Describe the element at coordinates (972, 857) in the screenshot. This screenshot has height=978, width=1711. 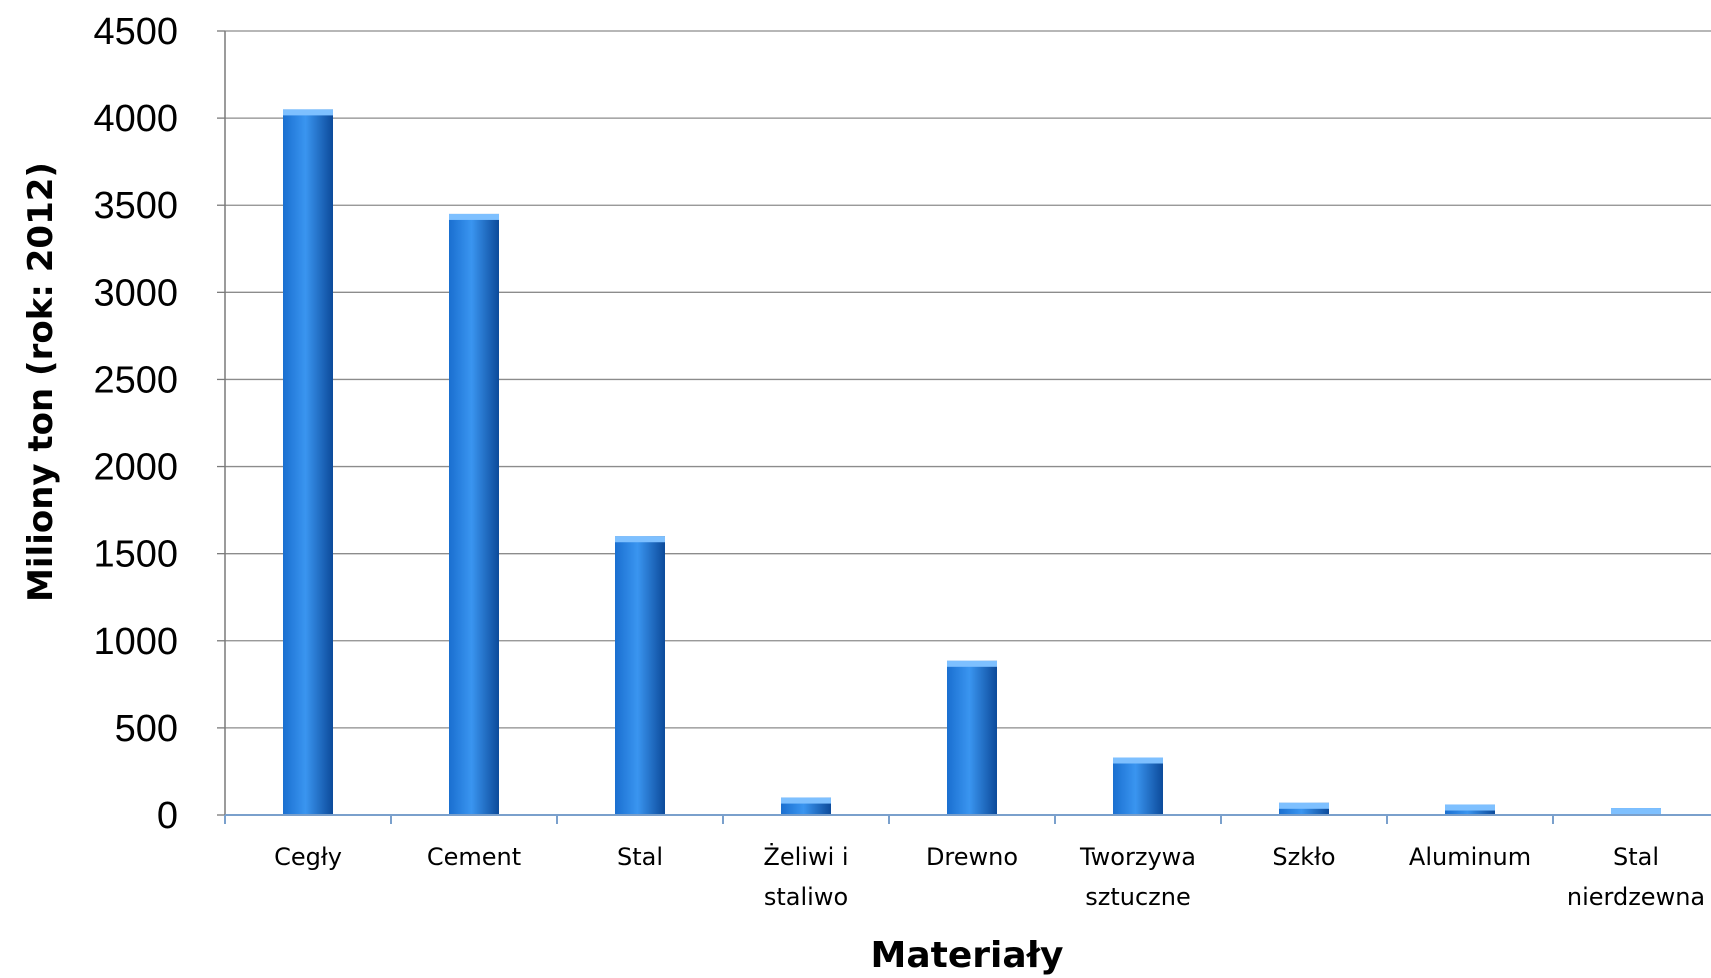
I see `x-tick-label: Drewno` at that location.